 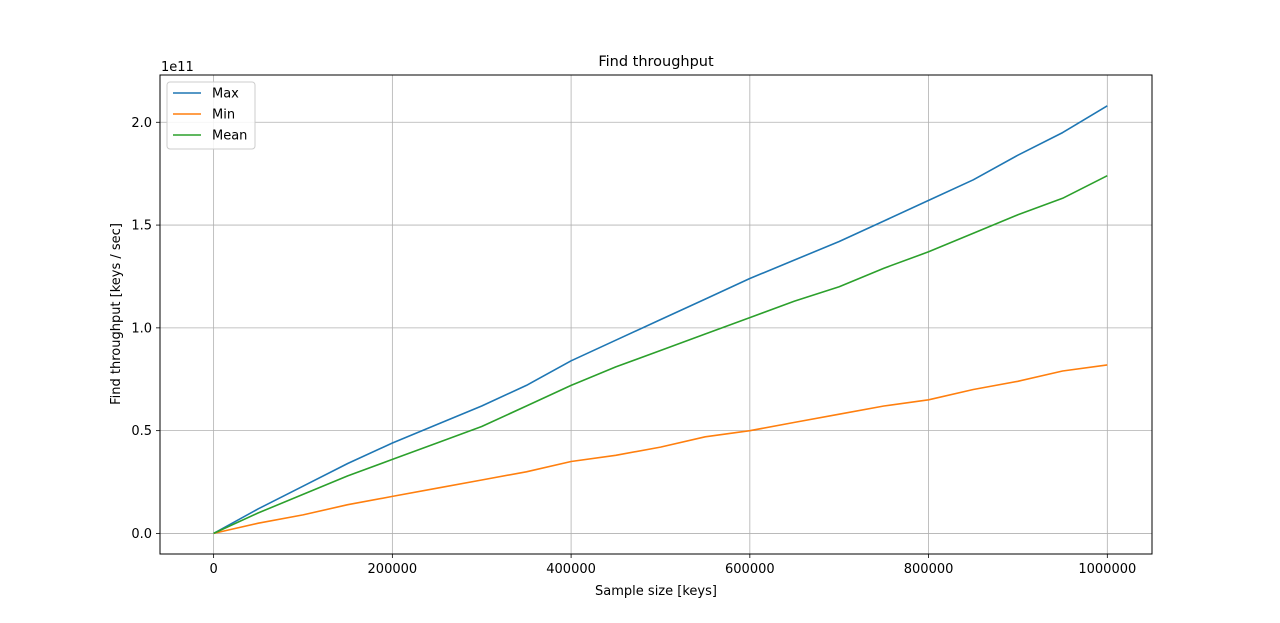 I want to click on x-tick-label: 1000000, so click(x=1107, y=569).